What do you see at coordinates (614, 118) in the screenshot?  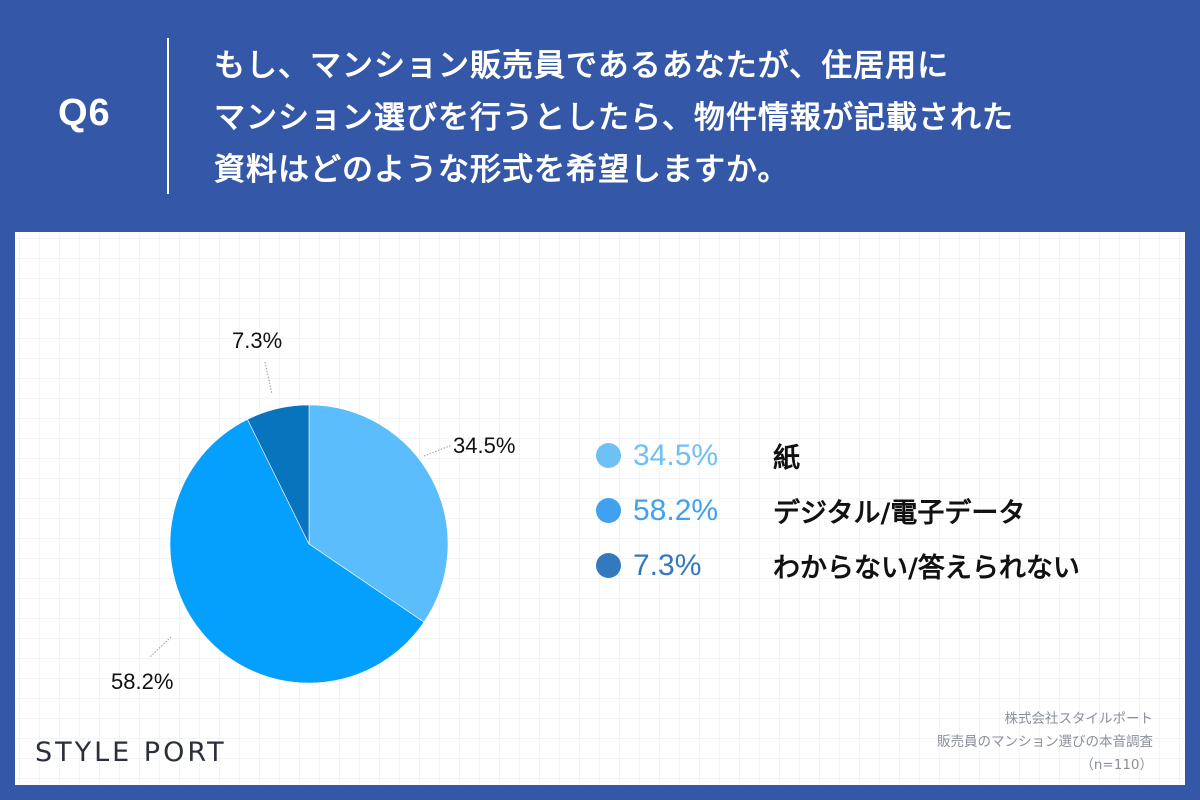 I see `question-line: マンション選びを行うとしたら、物件情報が記載された` at bounding box center [614, 118].